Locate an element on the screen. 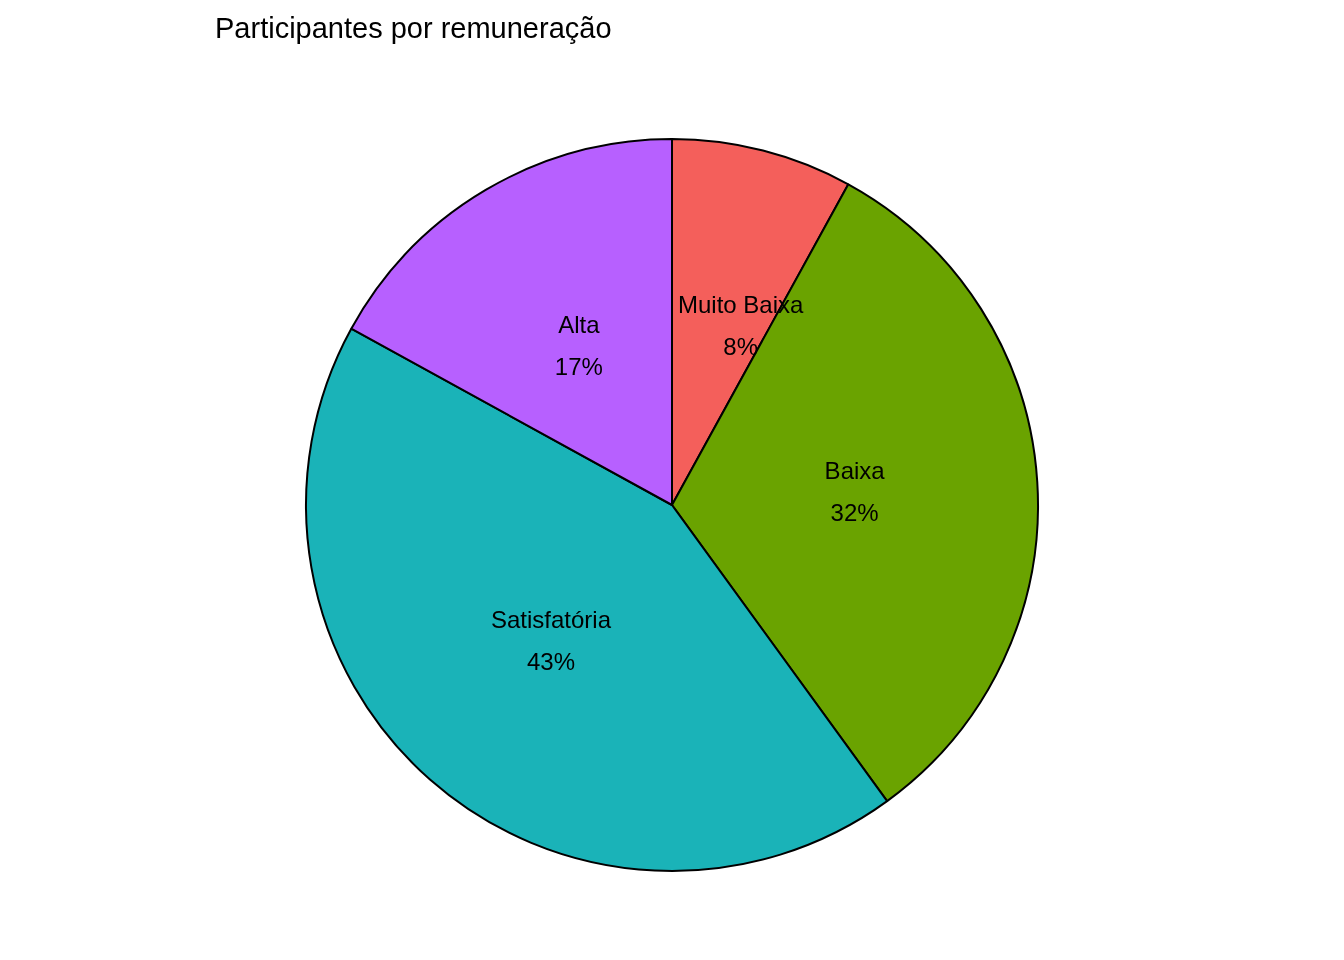 The height and width of the screenshot is (960, 1344). data-label: 43% is located at coordinates (550, 661).